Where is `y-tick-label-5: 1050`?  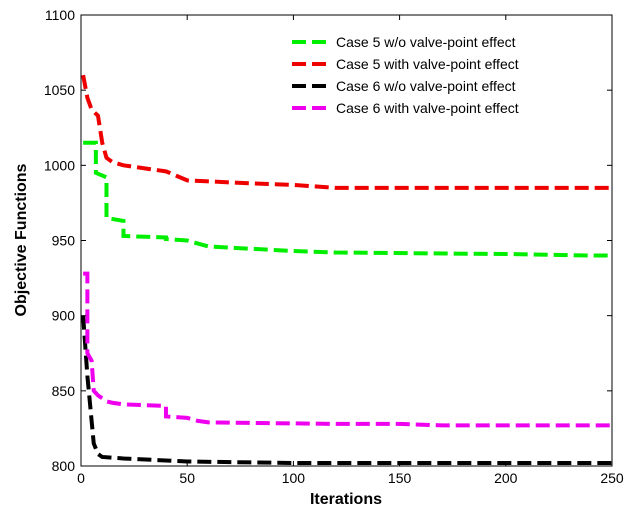
y-tick-label-5: 1050 is located at coordinates (59, 90).